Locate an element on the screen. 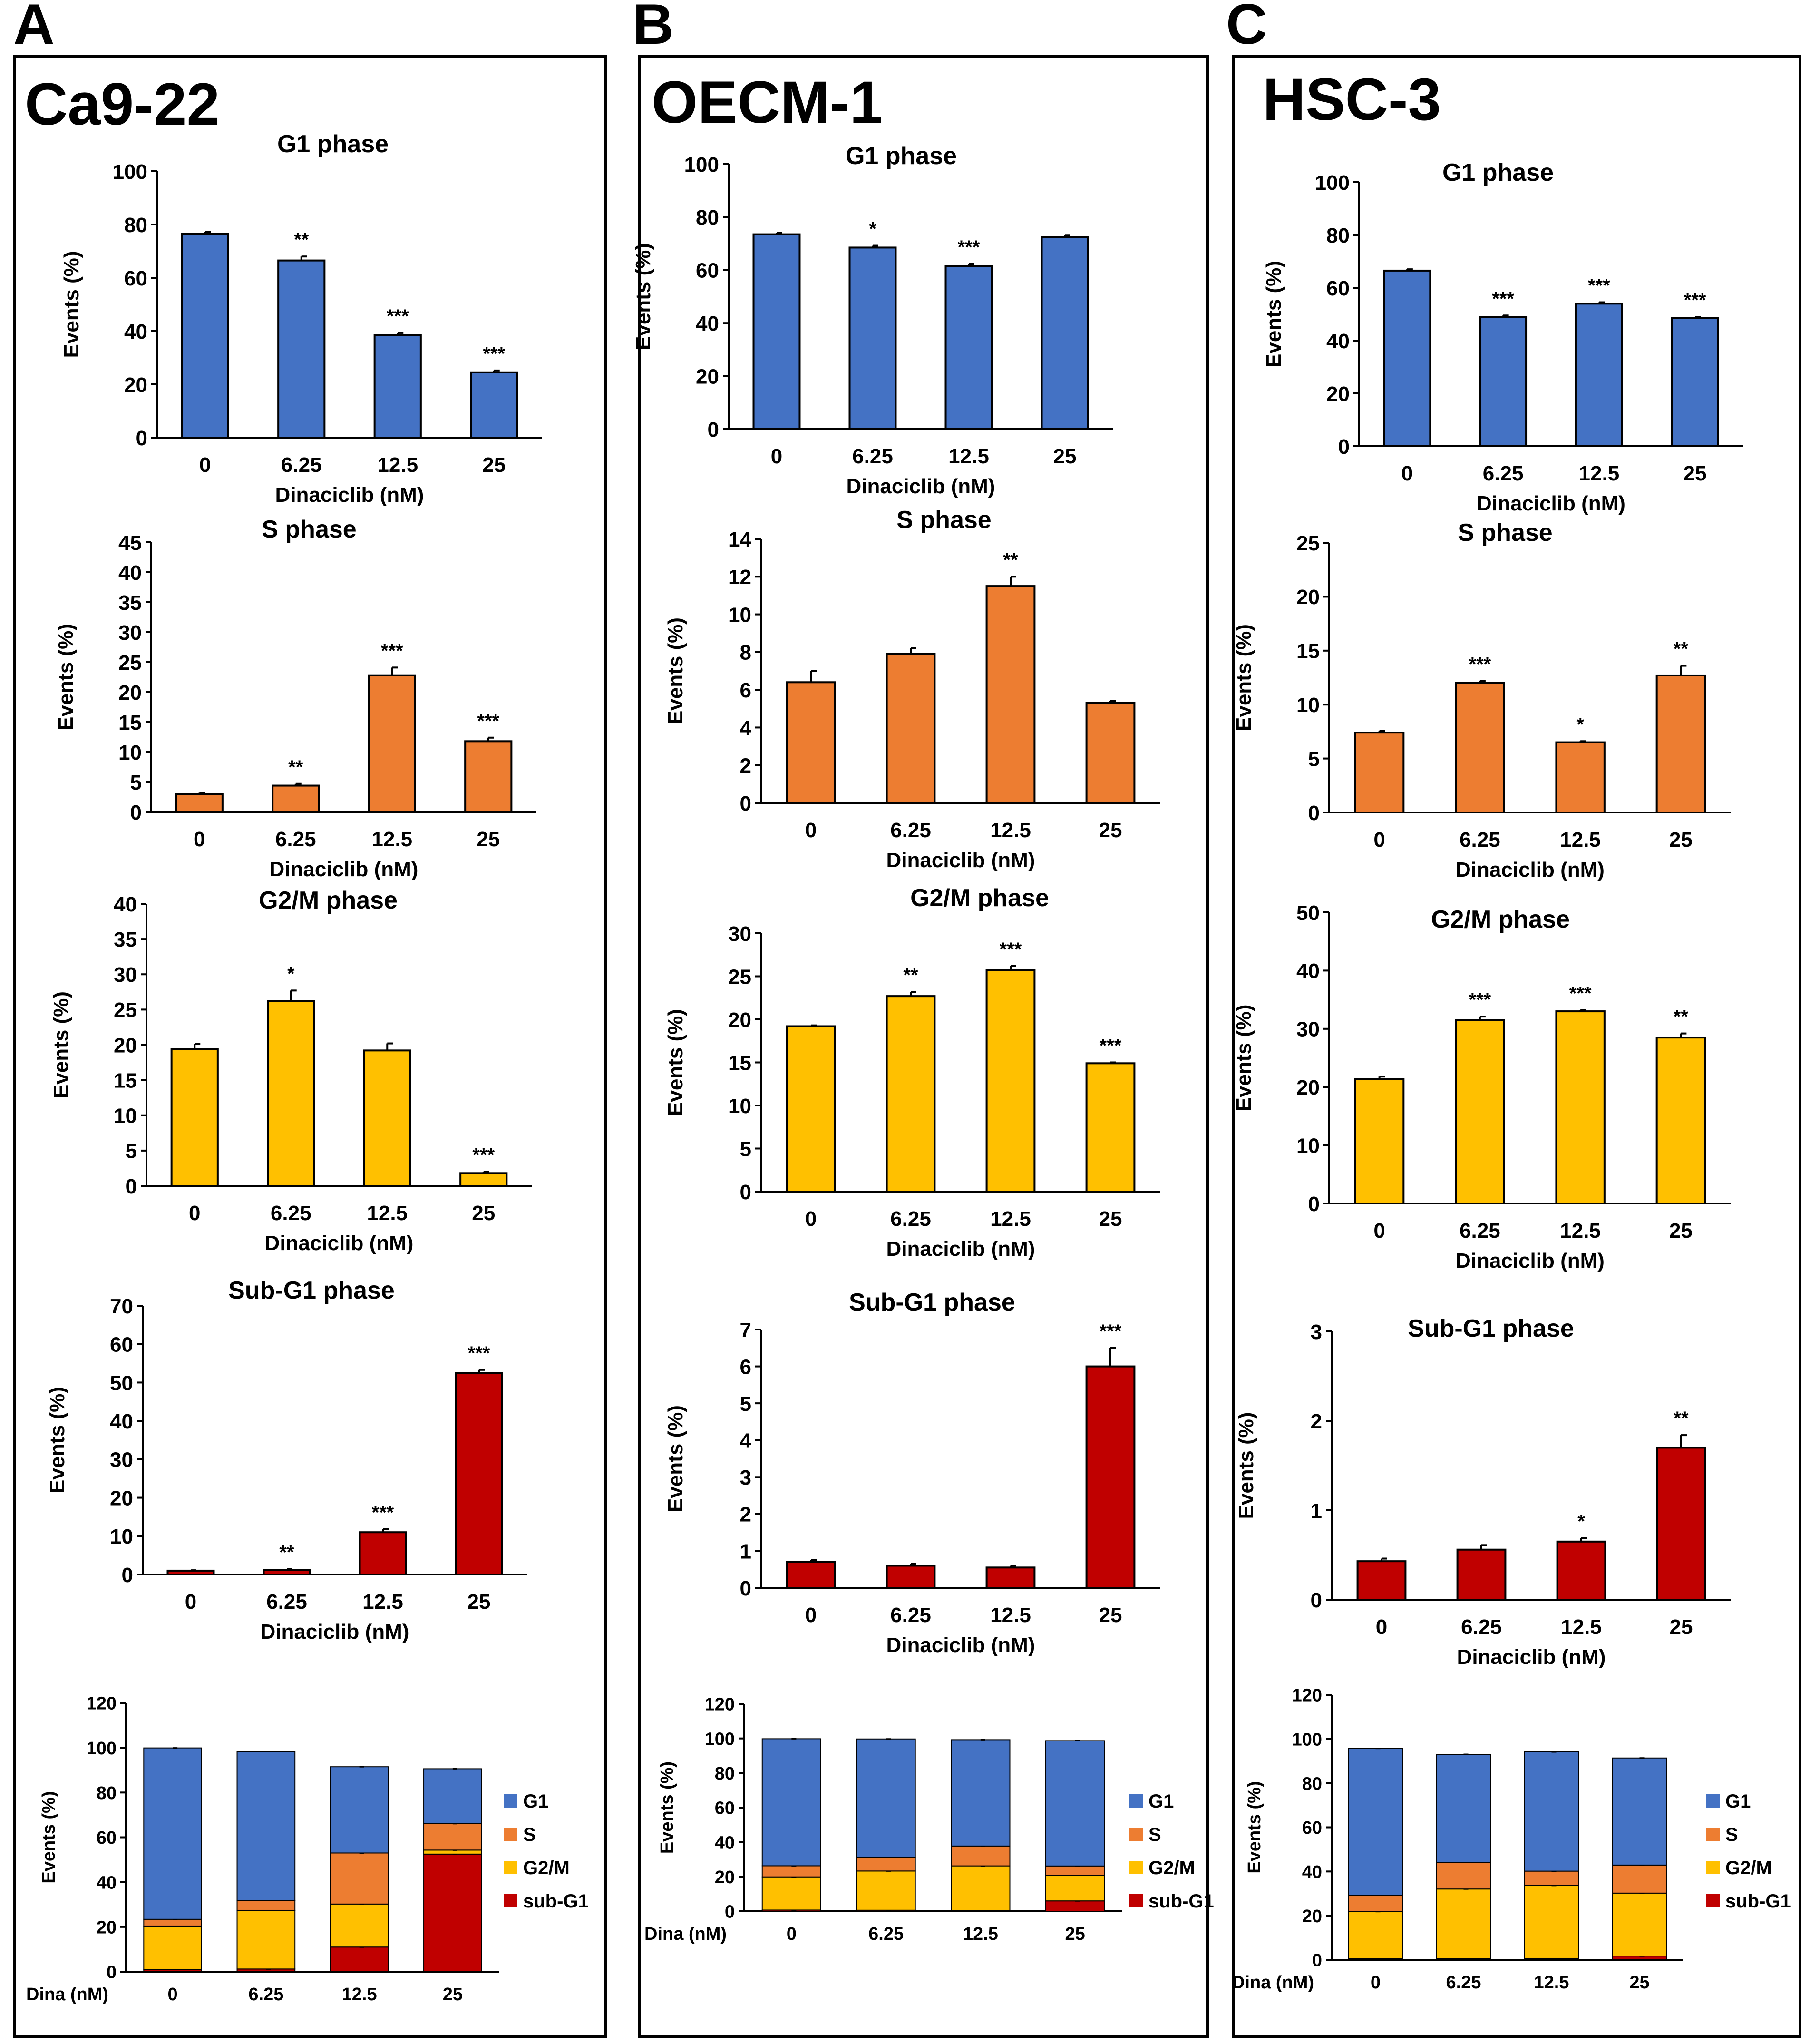  y-tick-label: 4 is located at coordinates (746, 1441).